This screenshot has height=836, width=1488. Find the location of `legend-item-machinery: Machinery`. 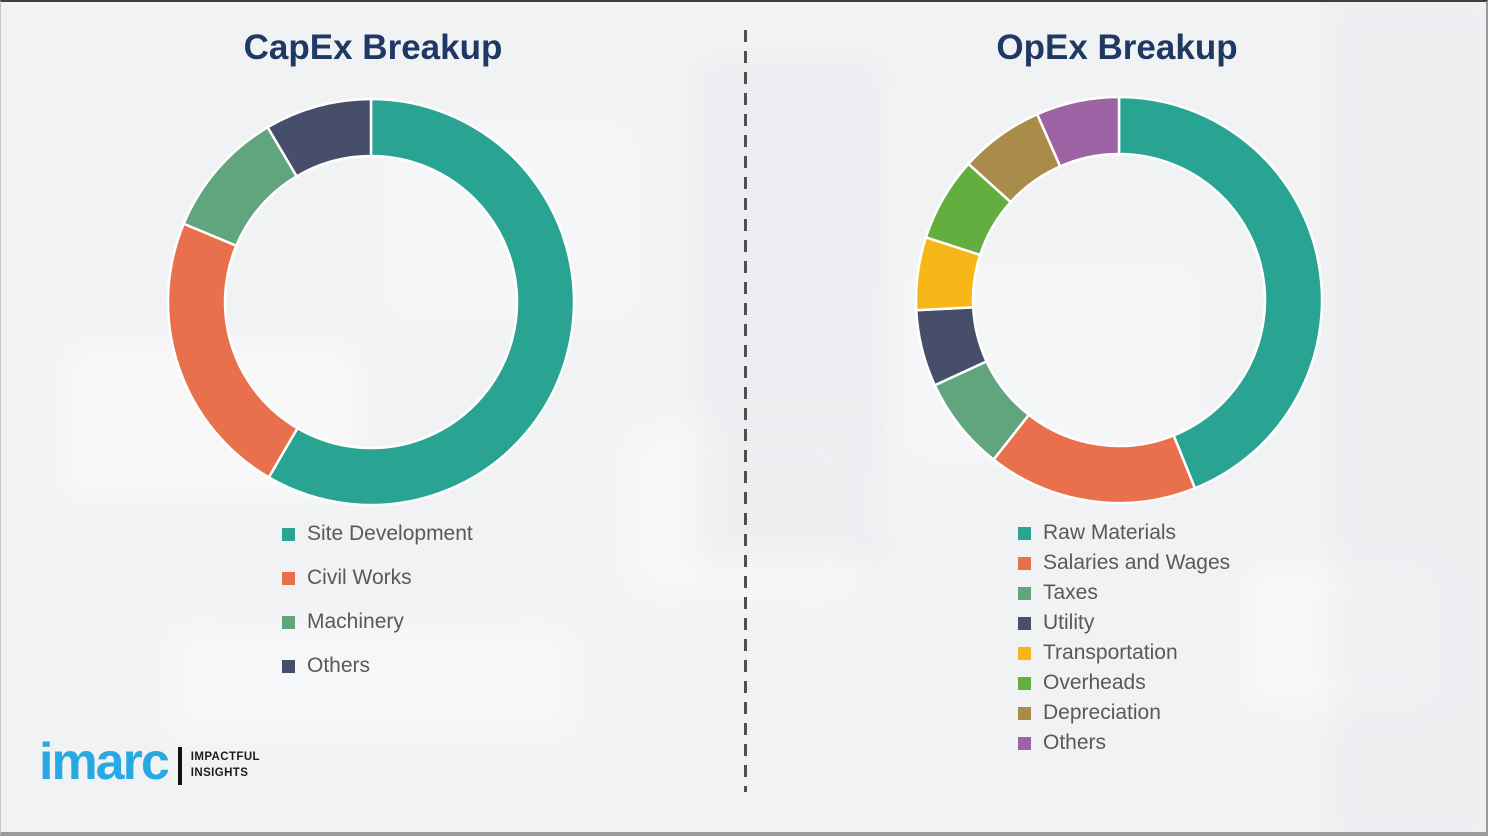

legend-item-machinery: Machinery is located at coordinates (377, 622).